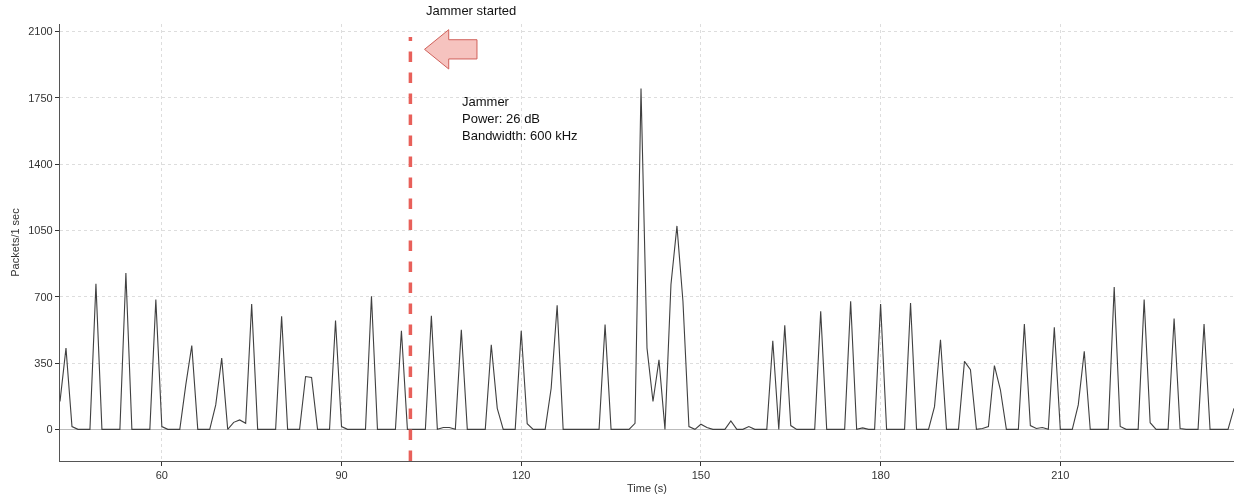  Describe the element at coordinates (161, 475) in the screenshot. I see `x-tick-label: 60` at that location.